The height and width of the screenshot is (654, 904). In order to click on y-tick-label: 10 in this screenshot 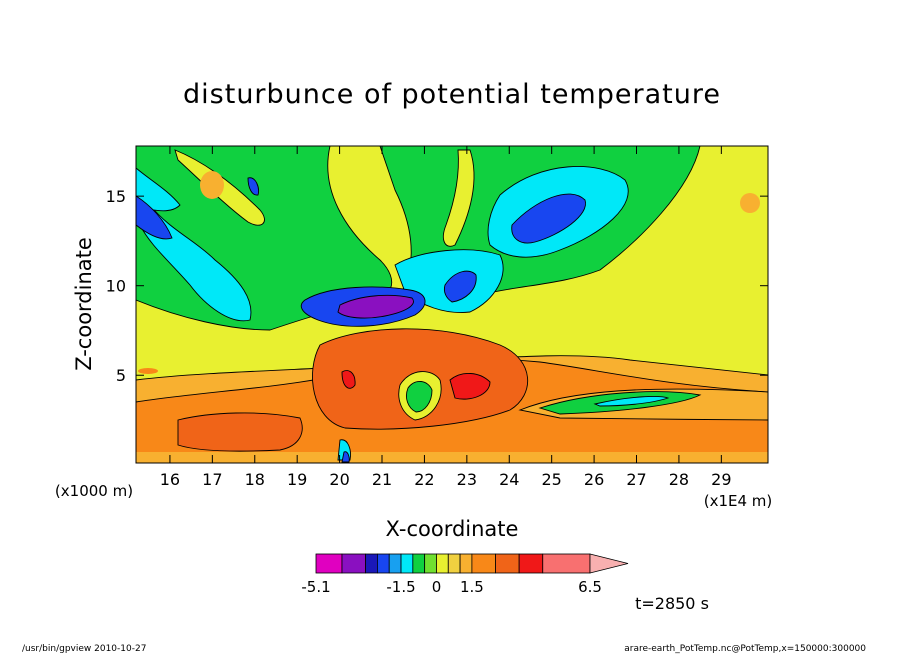, I will do `click(116, 286)`.